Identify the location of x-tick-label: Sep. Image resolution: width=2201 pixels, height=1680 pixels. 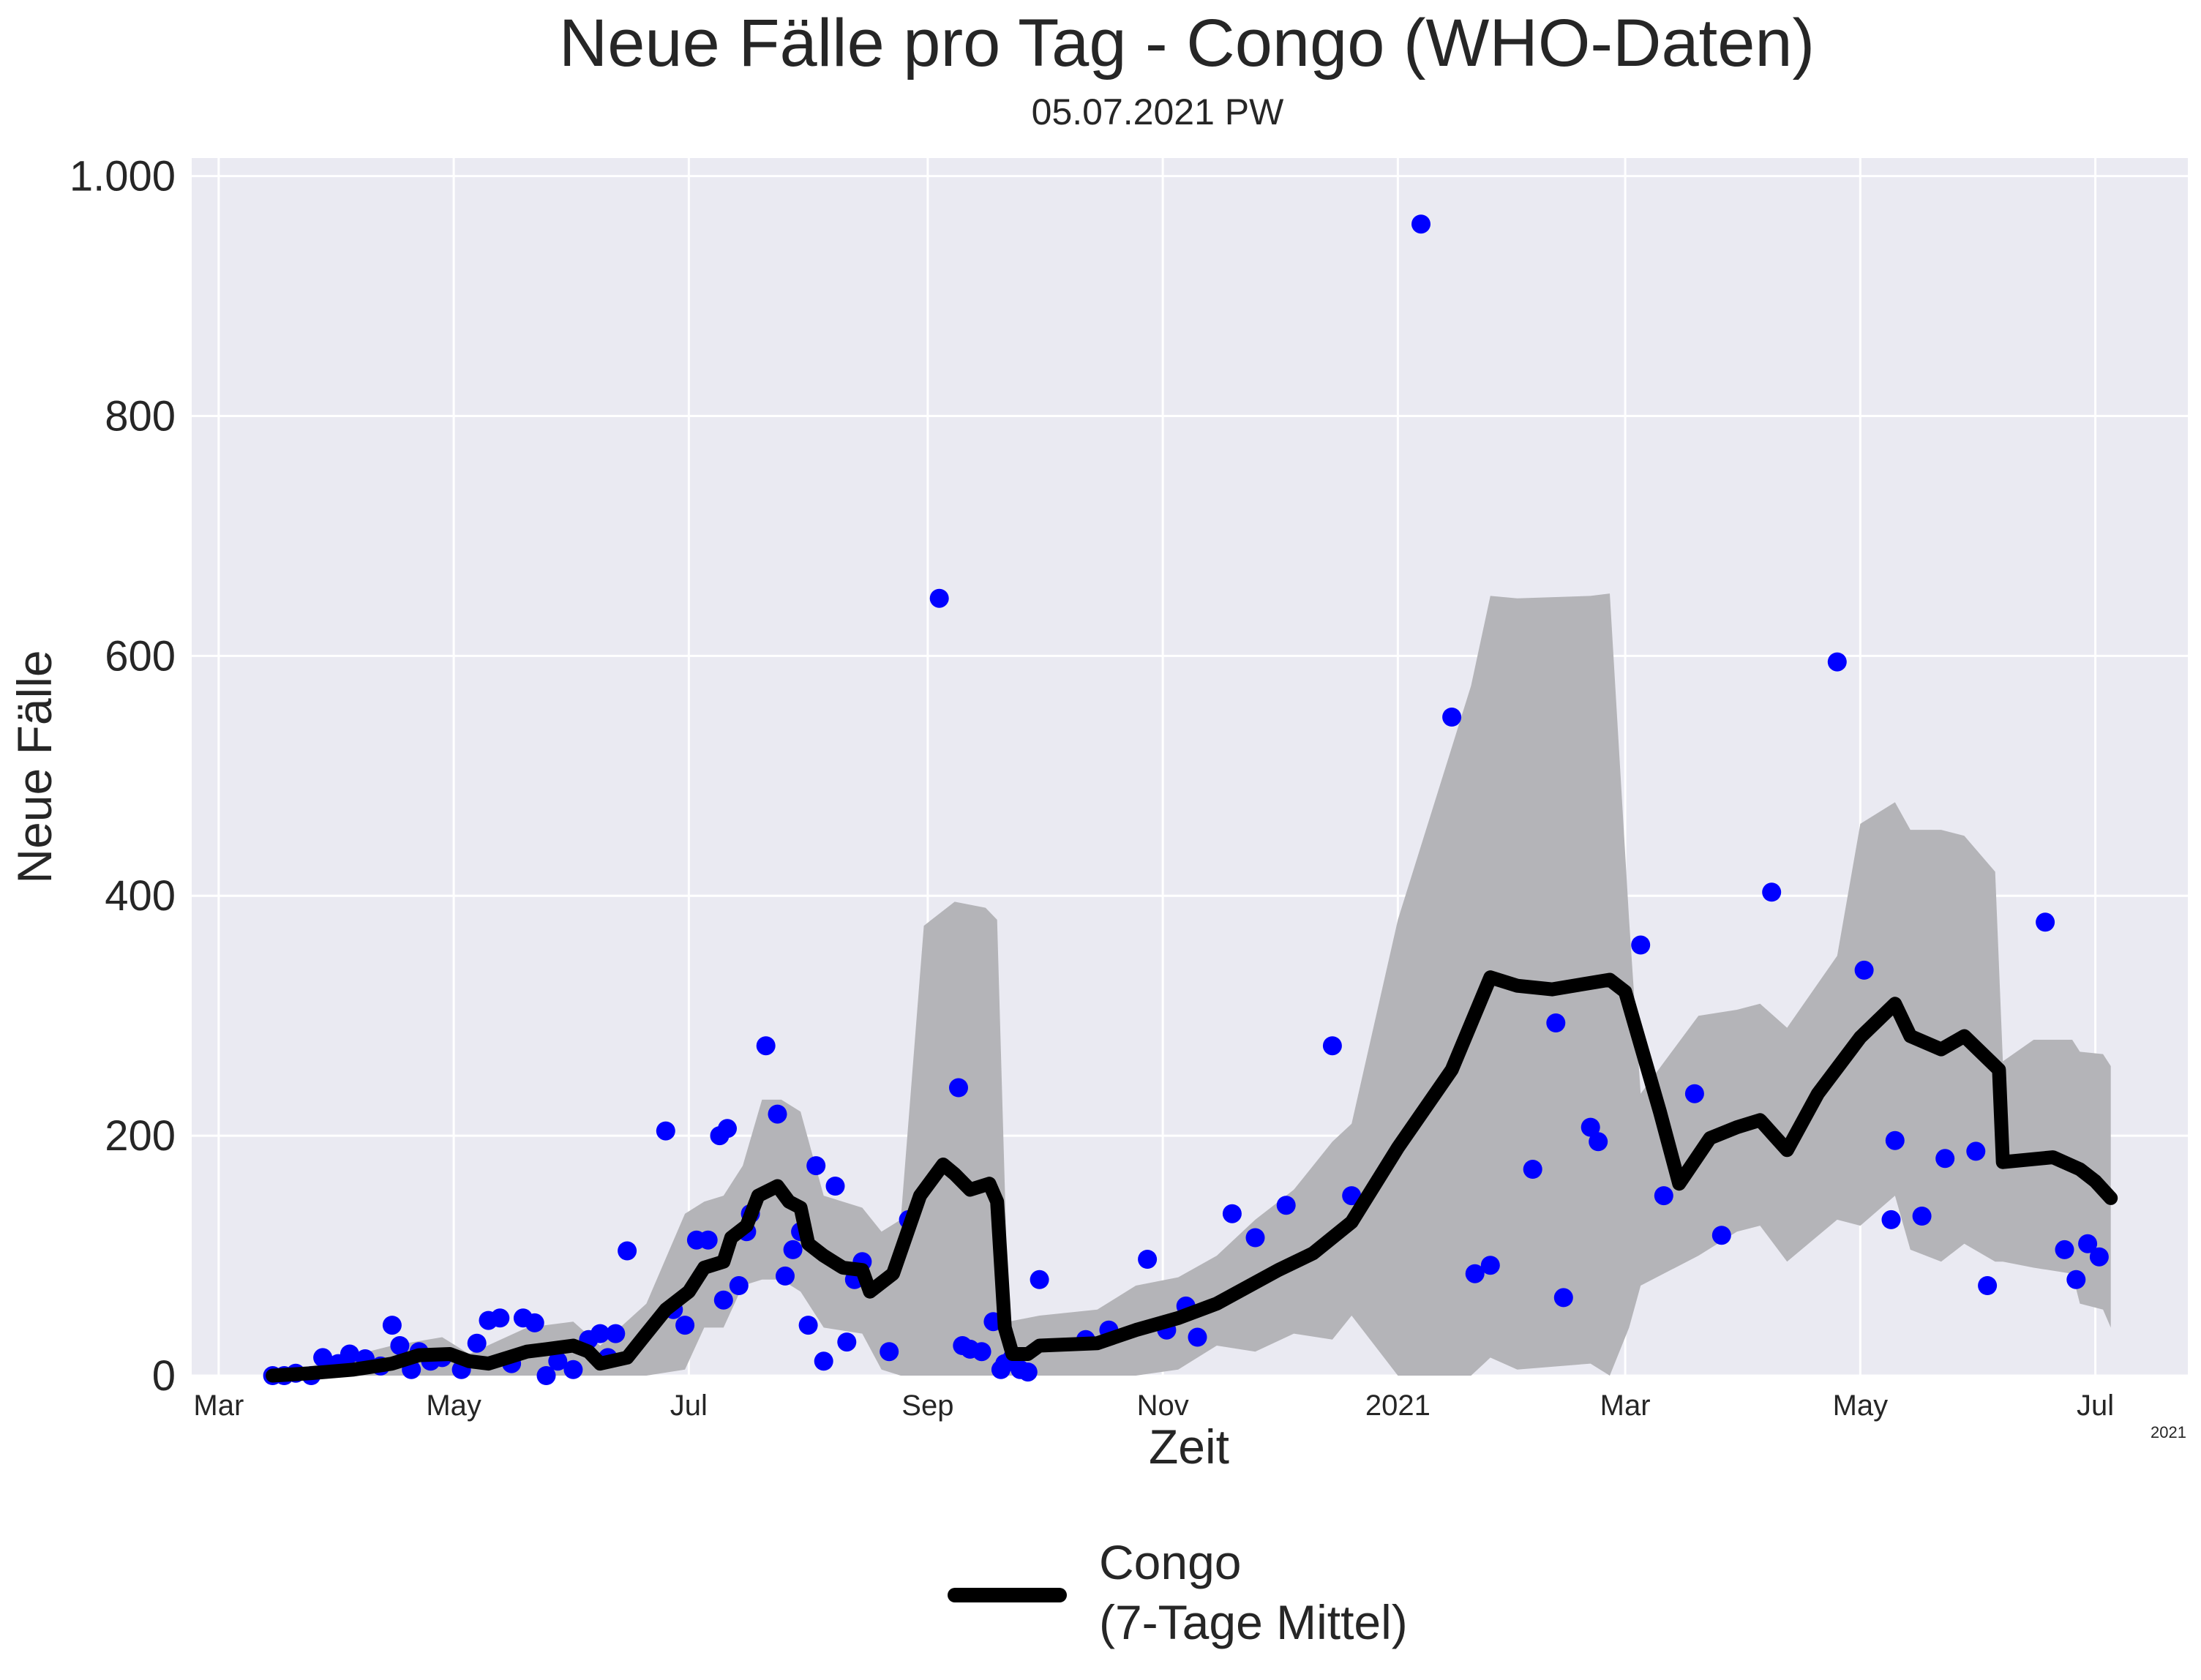
(927, 1406).